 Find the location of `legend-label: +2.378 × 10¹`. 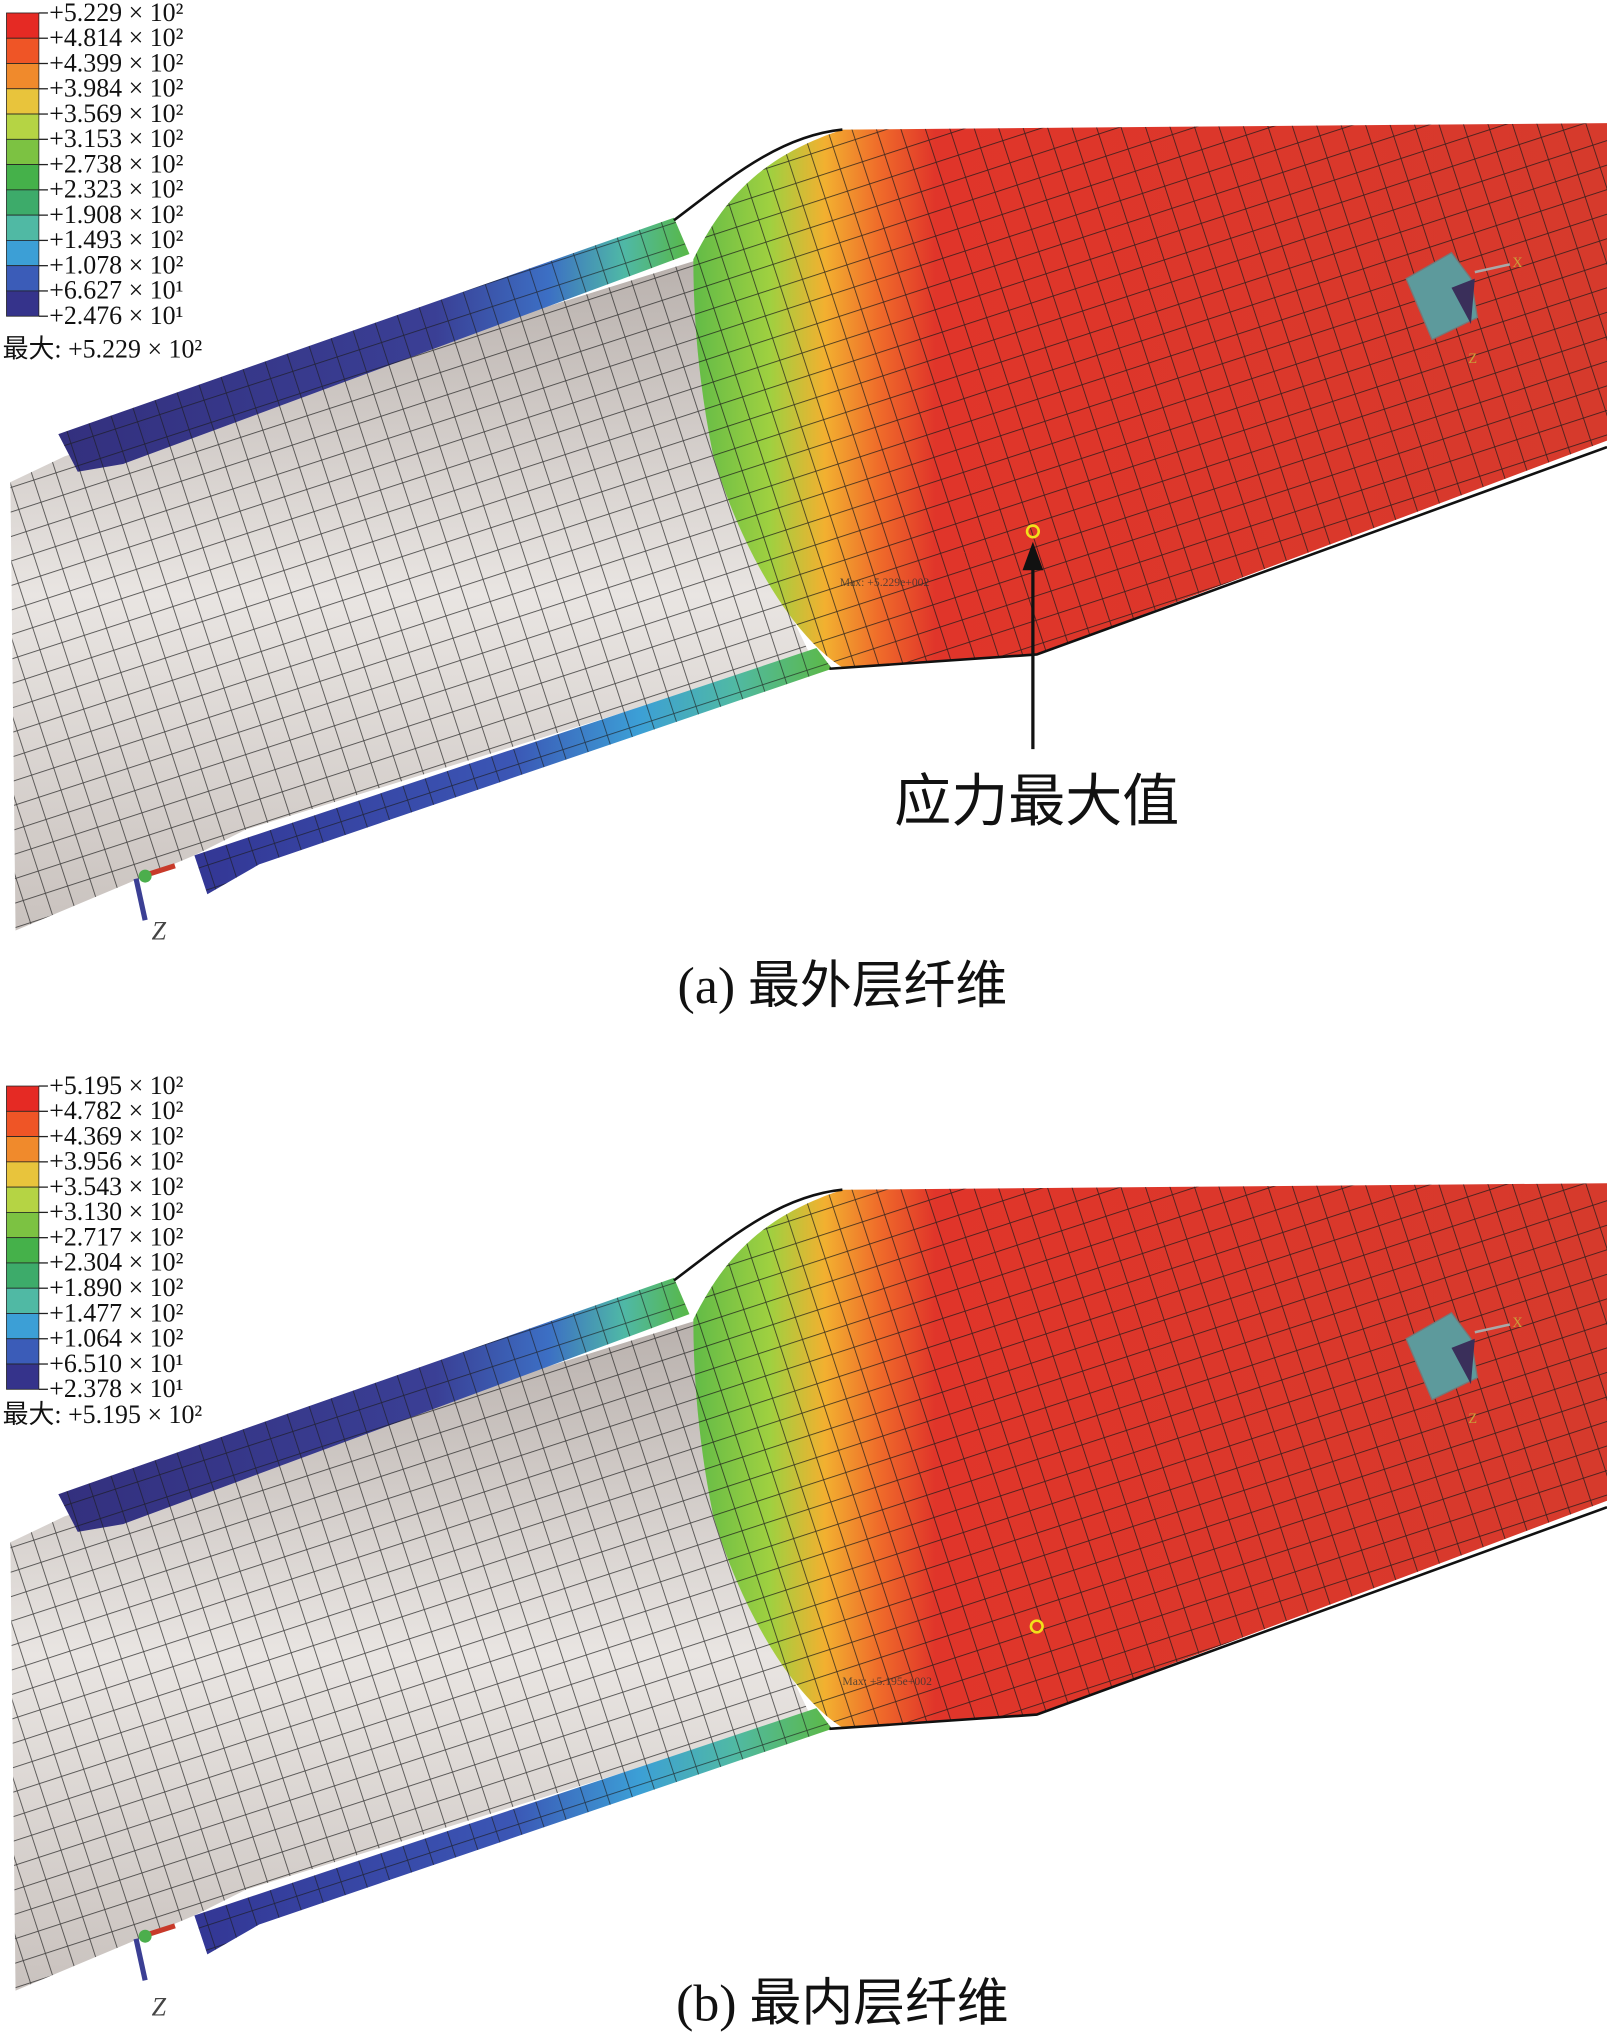

legend-label: +2.378 × 10¹ is located at coordinates (116, 1388).